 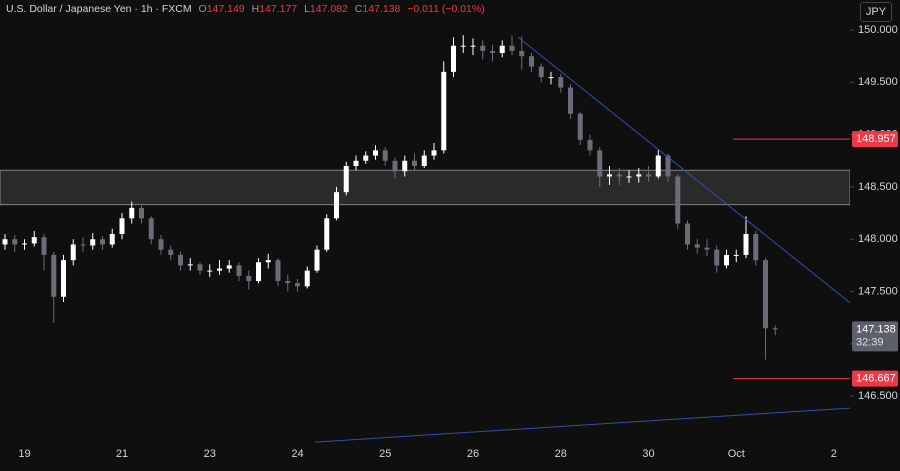 I want to click on y-tick-label: 147.500, so click(x=878, y=291).